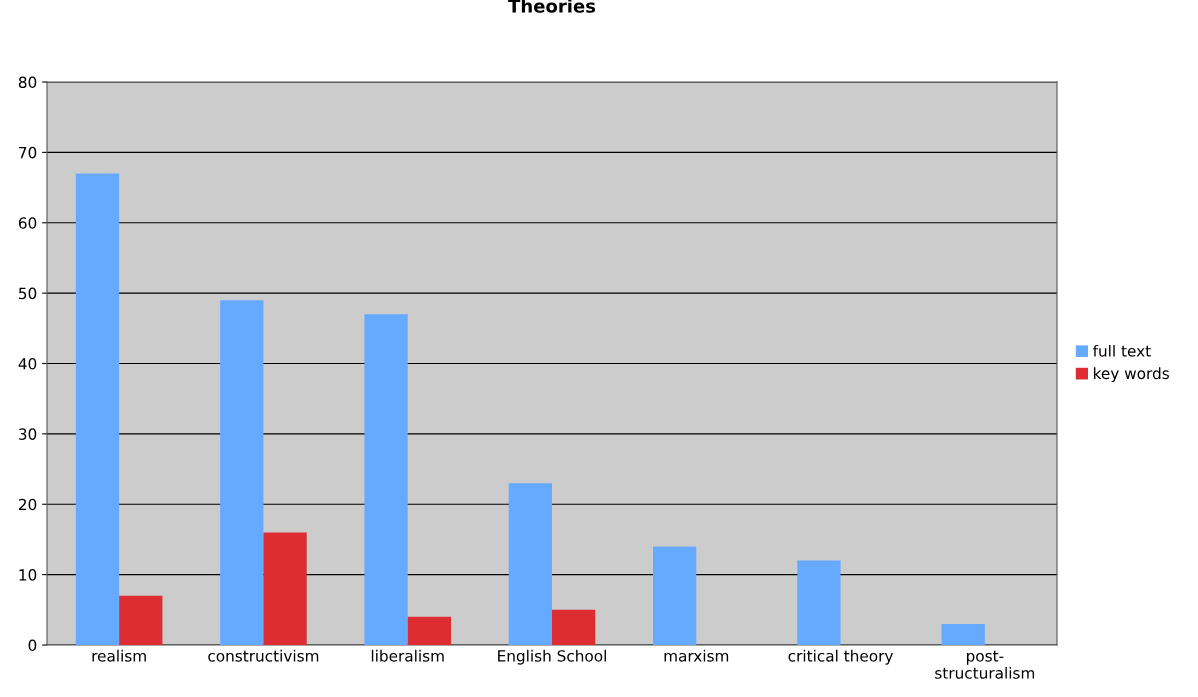 The width and height of the screenshot is (1198, 697). What do you see at coordinates (840, 657) in the screenshot?
I see `x-tick-label: critical theory` at bounding box center [840, 657].